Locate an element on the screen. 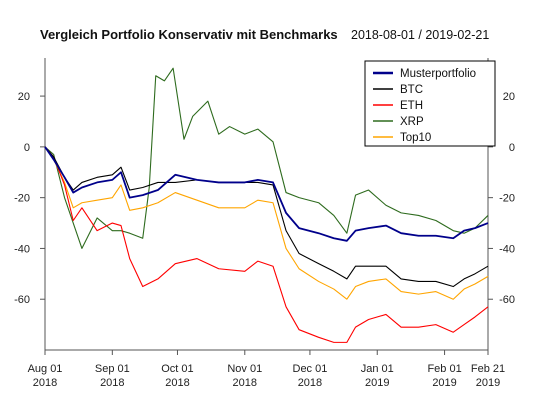 The width and height of the screenshot is (533, 400). x-tick-label-month: Sep 01 is located at coordinates (112, 369).